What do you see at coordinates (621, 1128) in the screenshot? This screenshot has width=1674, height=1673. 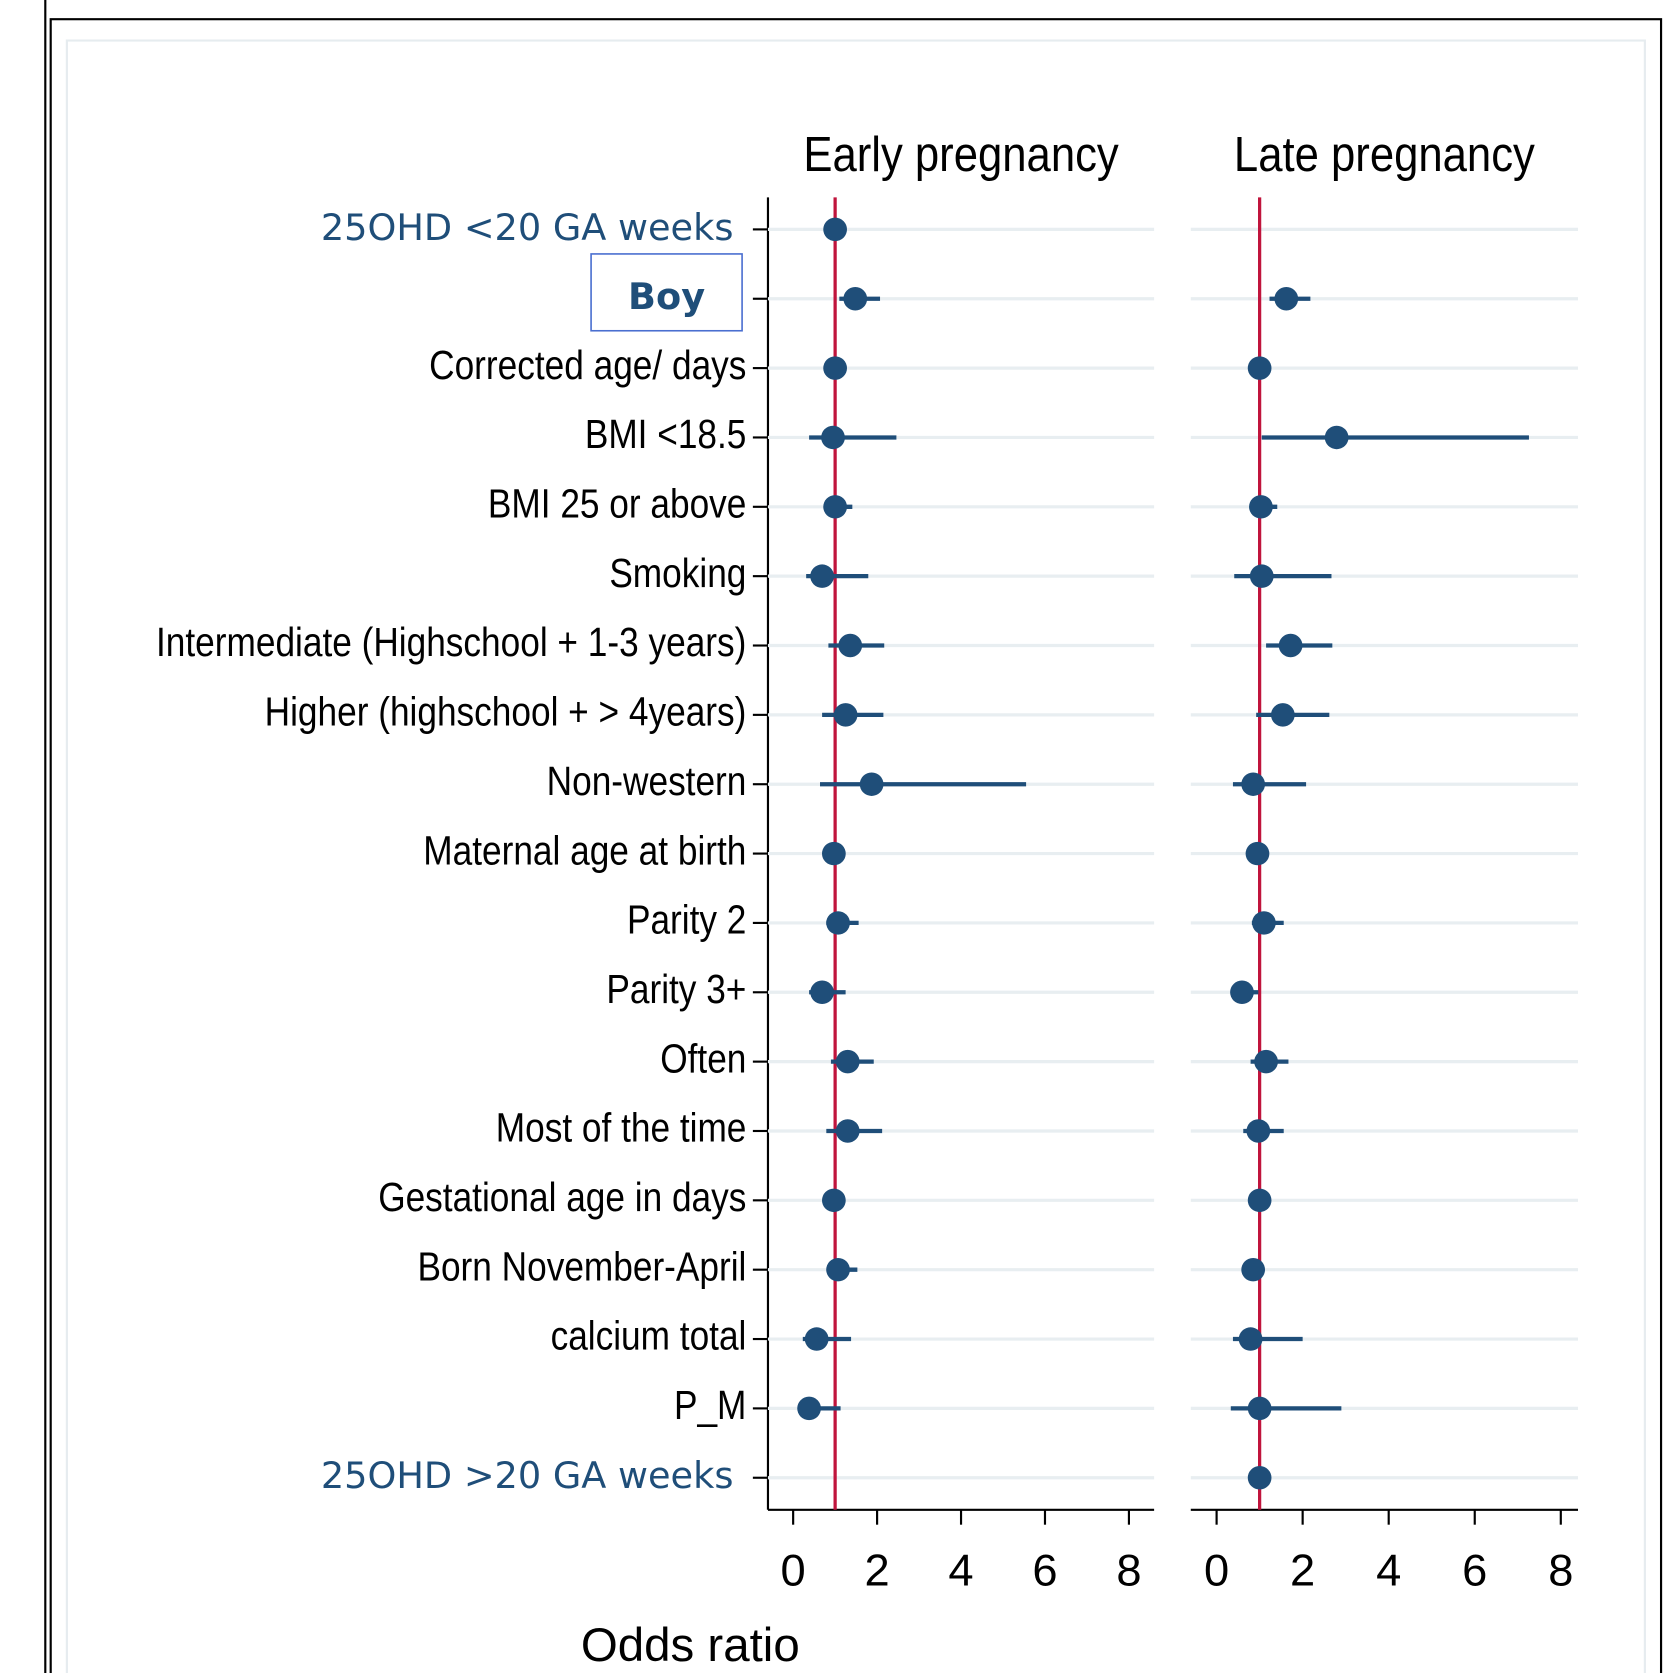 I see `category-label: Most of the time` at bounding box center [621, 1128].